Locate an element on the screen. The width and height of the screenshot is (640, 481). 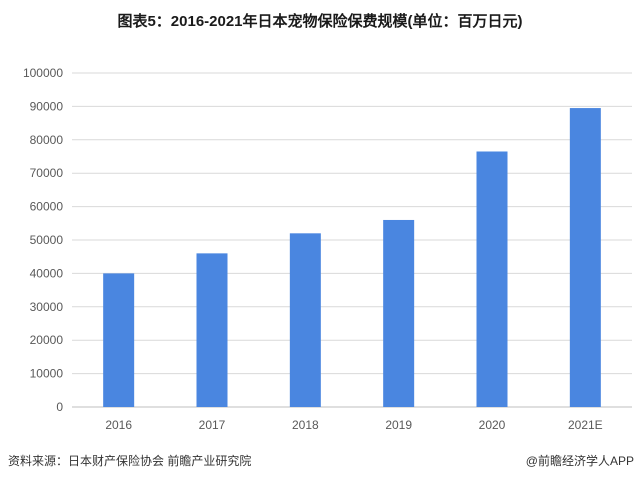
bar-2019 is located at coordinates (399, 313).